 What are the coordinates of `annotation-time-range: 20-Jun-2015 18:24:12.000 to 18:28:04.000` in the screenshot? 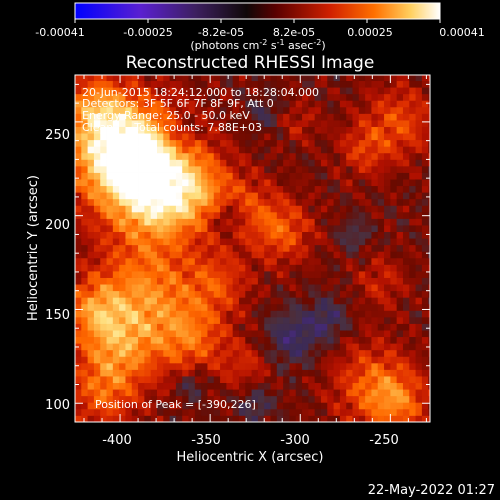 It's located at (200, 92).